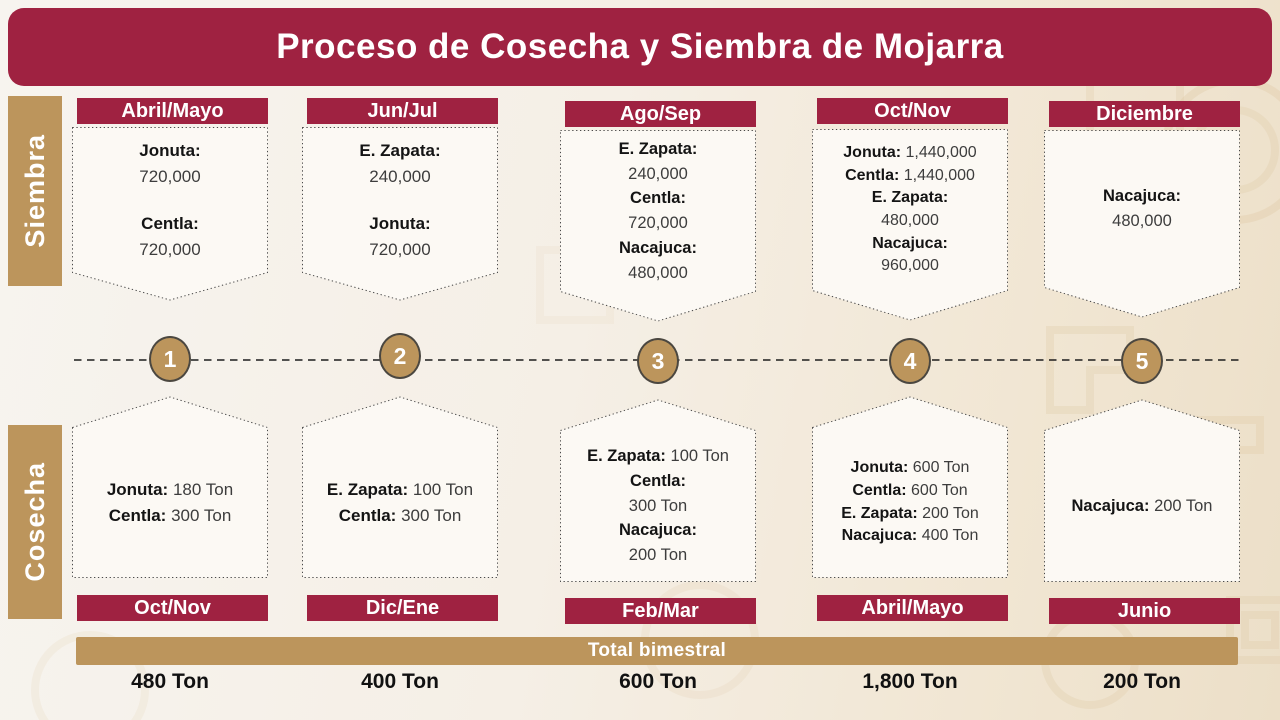  I want to click on cosecha-entry: Jonuta: 600 Ton, so click(910, 468).